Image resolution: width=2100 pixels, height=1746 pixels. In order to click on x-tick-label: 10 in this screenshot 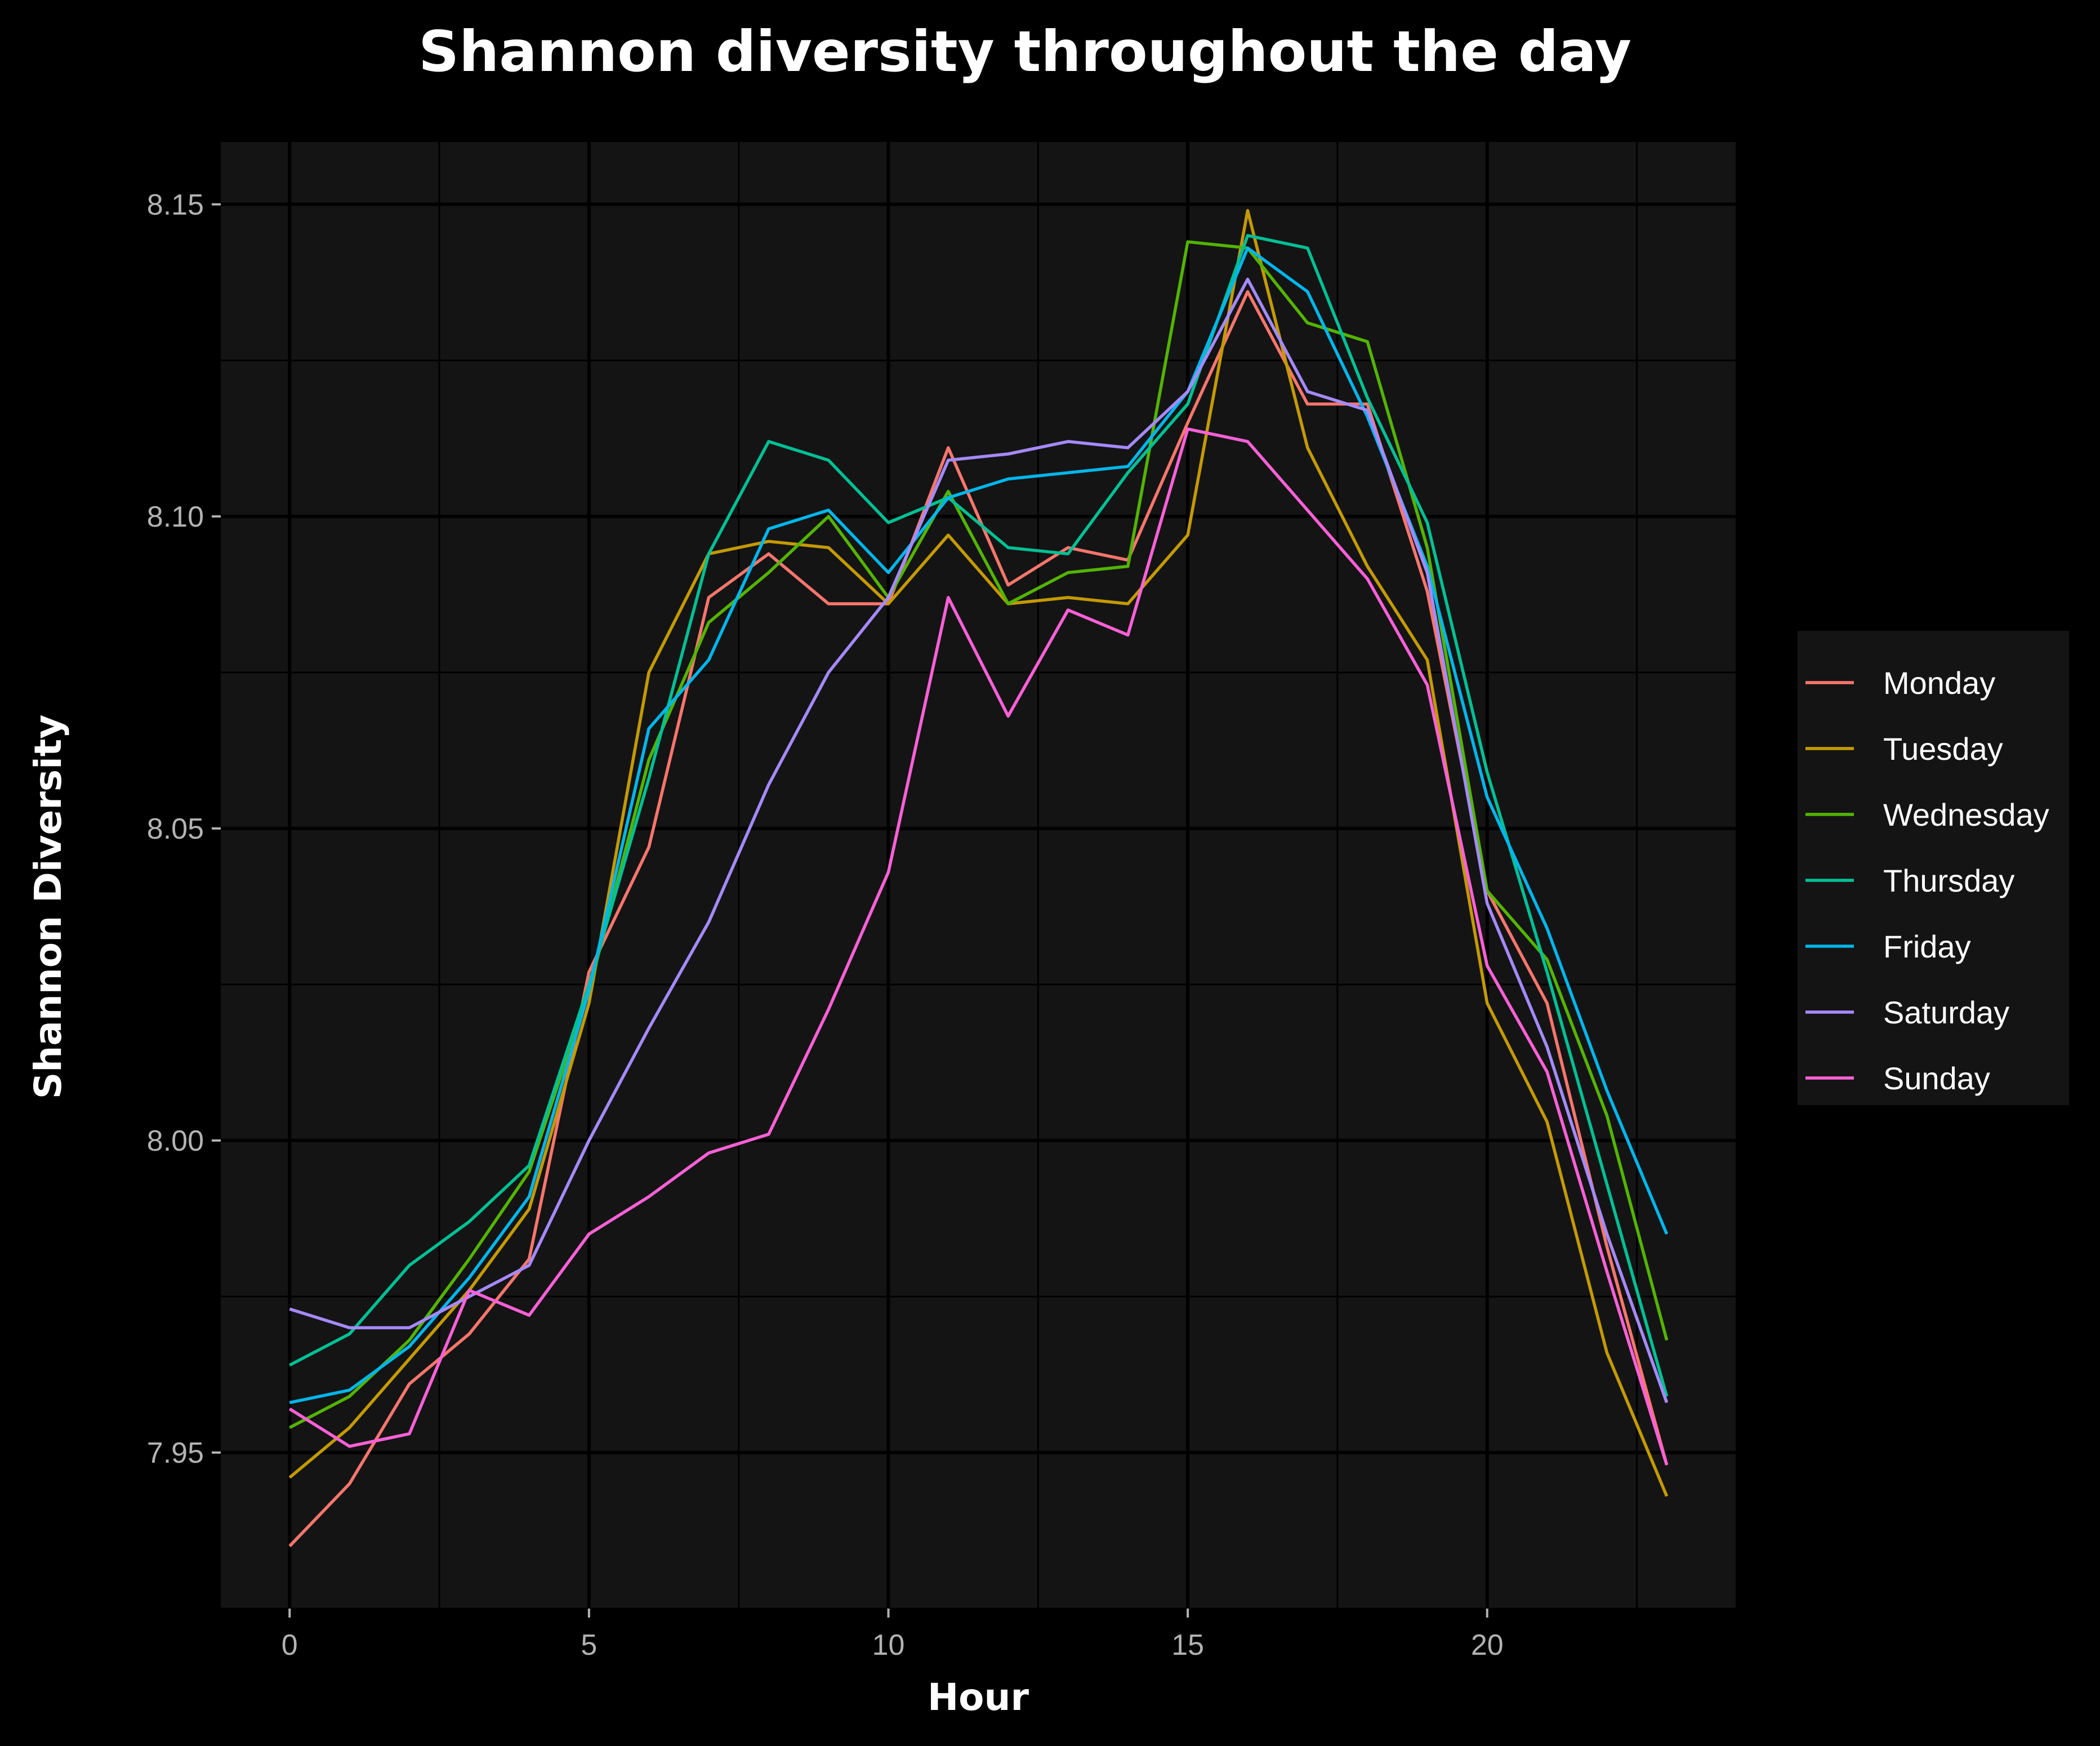, I will do `click(888, 1645)`.